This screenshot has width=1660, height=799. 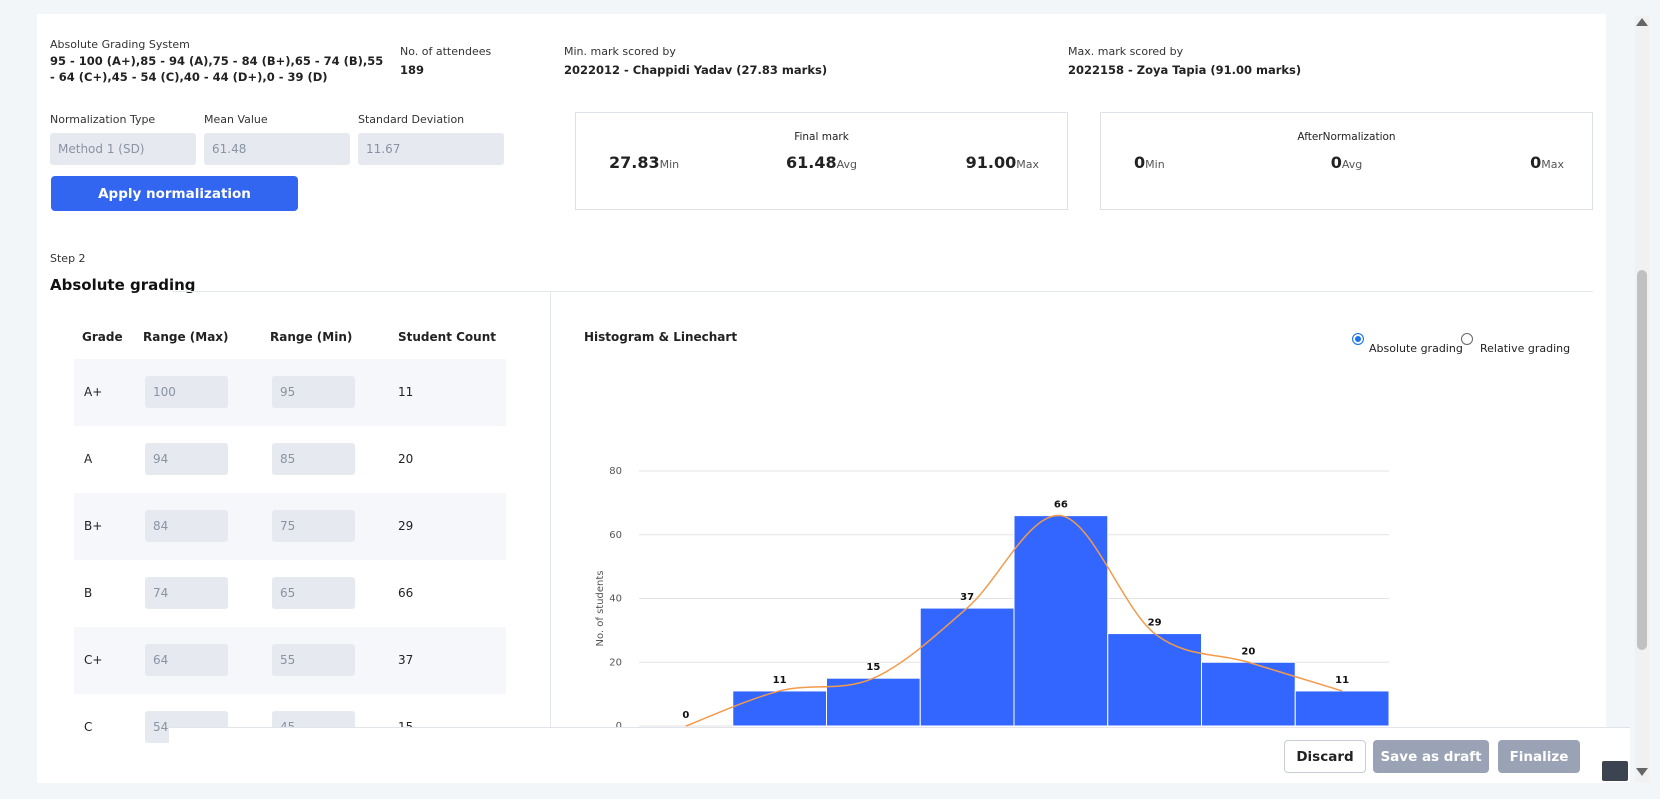 I want to click on stat: 61.48Avg, so click(x=821, y=162).